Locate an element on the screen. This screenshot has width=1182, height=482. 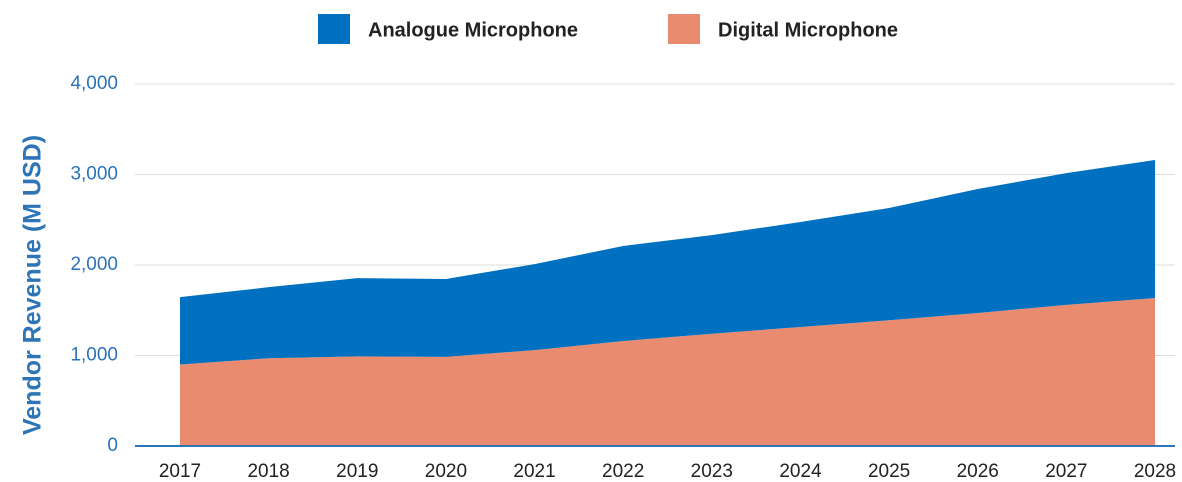
y-tick-label: 0 is located at coordinates (112, 445).